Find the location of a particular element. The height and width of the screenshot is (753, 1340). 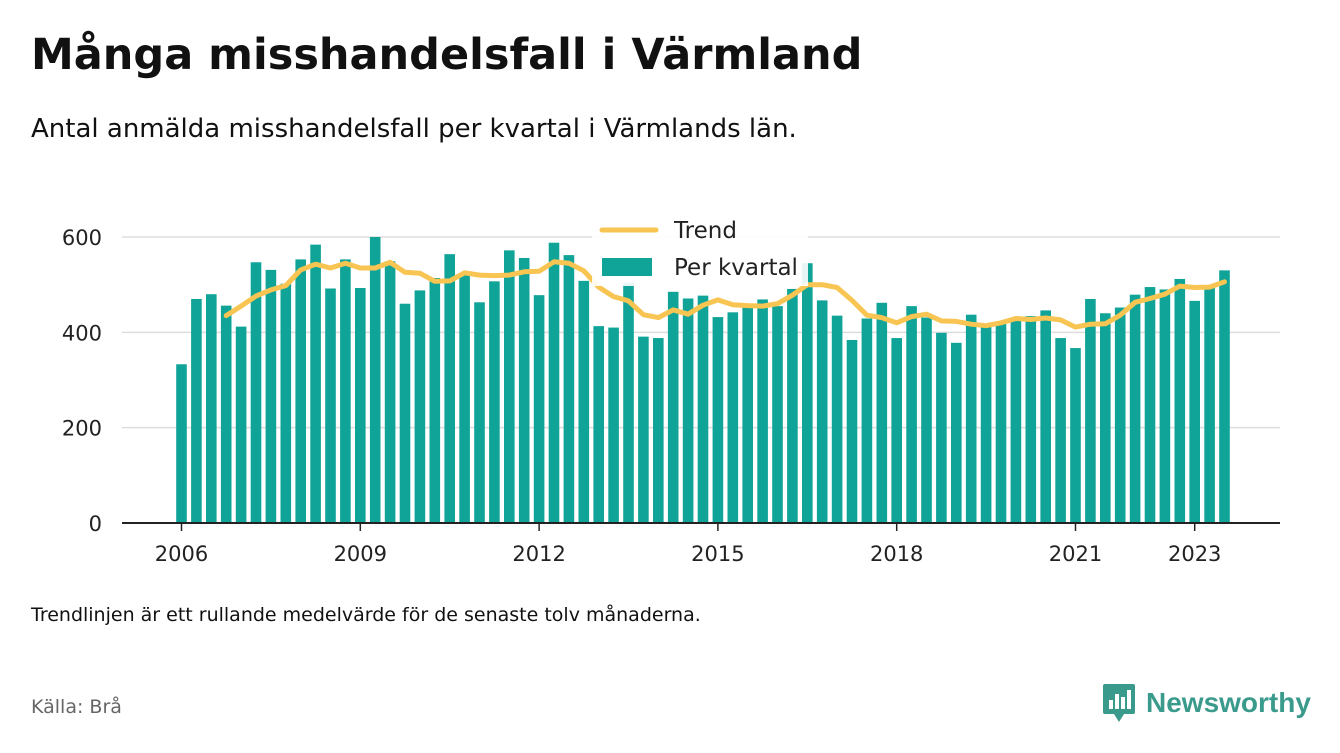

y-tick-label: 400 is located at coordinates (82, 333).